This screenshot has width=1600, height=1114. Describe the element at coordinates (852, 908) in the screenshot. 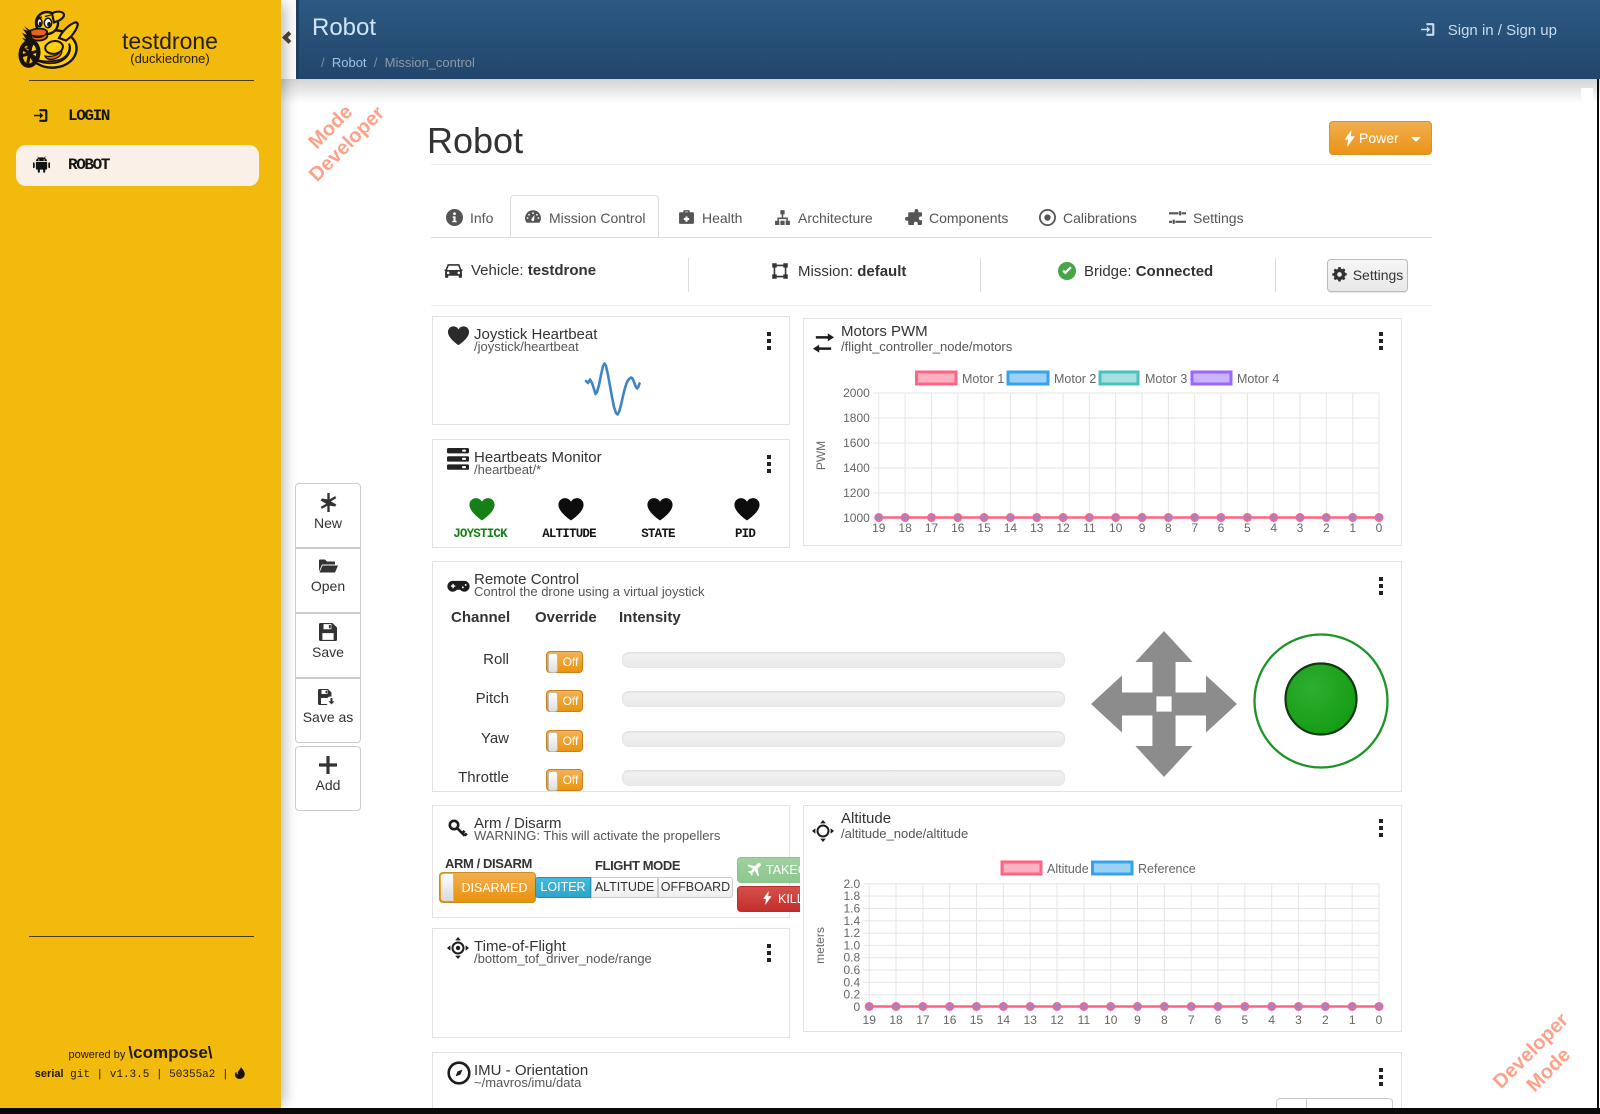

I see `svg-text: 1.6` at that location.